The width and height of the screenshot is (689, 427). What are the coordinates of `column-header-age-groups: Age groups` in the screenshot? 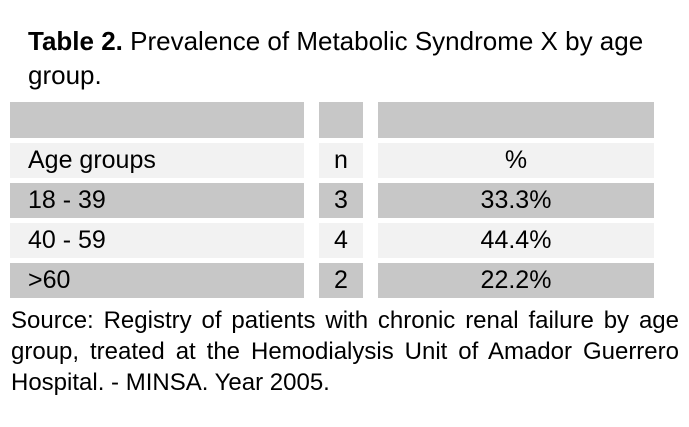 It's located at (157, 160).